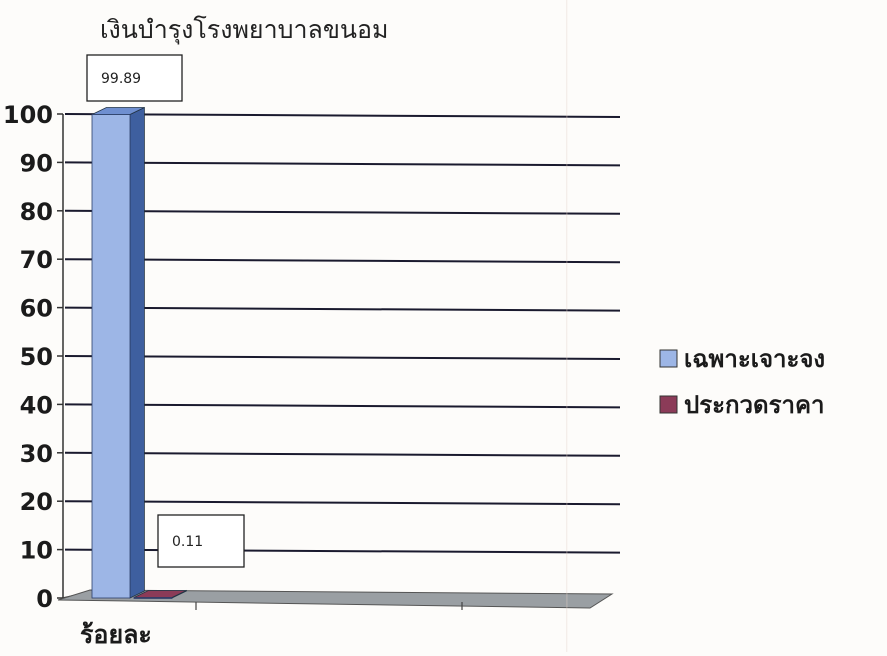  I want to click on y-tick-label: 80, so click(36, 212).